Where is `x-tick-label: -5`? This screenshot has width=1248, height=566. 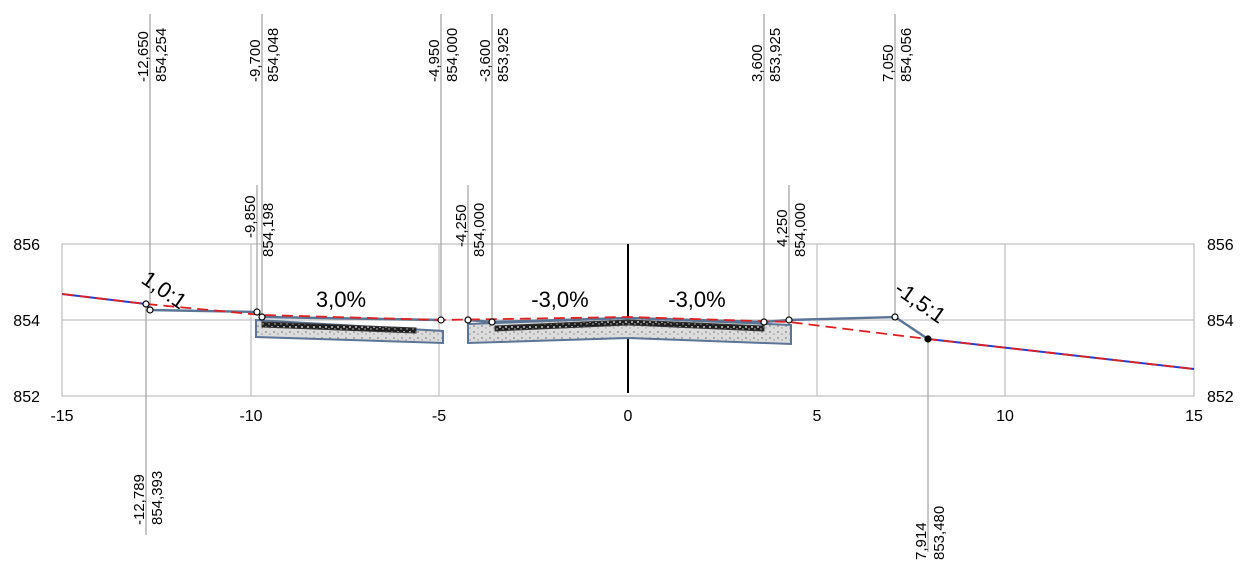 x-tick-label: -5 is located at coordinates (439, 416).